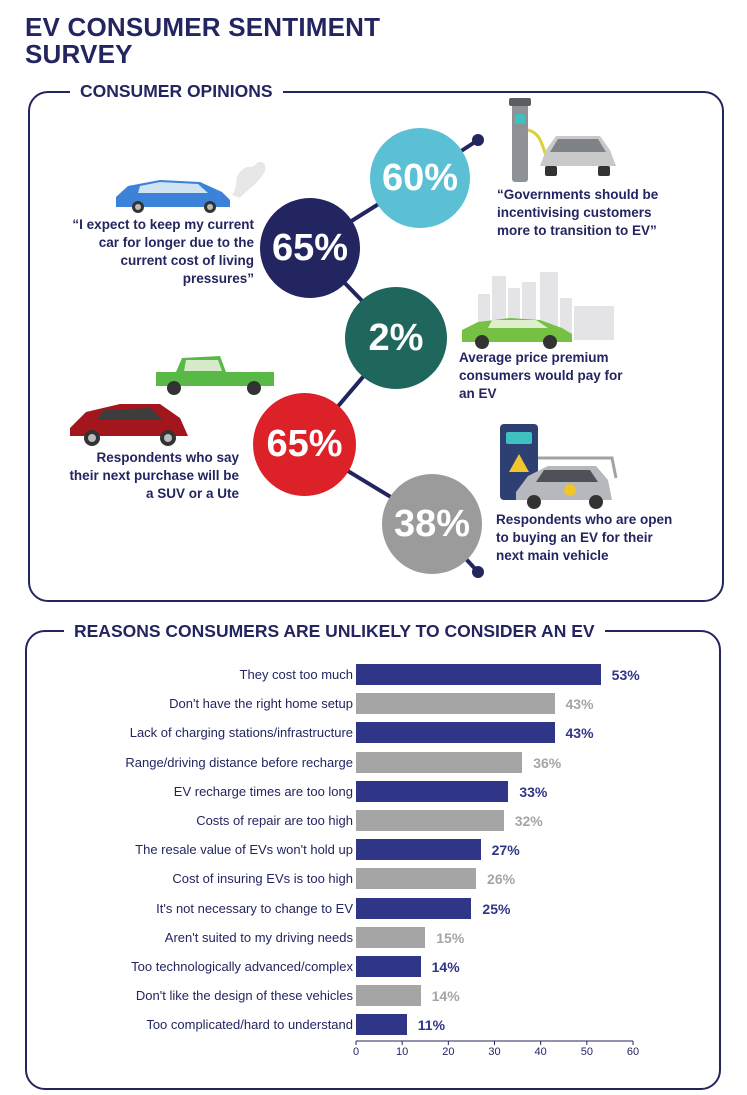 The image size is (747, 1095). I want to click on bar-value-label: 36%, so click(547, 762).